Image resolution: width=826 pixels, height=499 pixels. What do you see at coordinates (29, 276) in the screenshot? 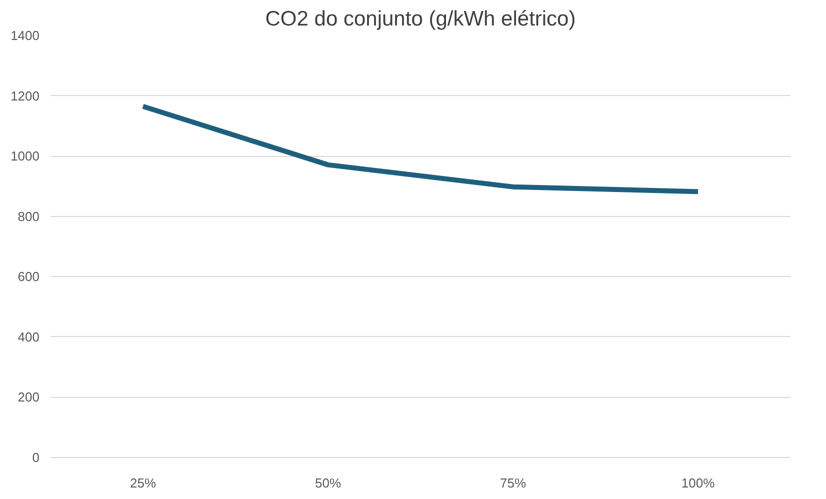
I see `y-tick-label: 600` at bounding box center [29, 276].